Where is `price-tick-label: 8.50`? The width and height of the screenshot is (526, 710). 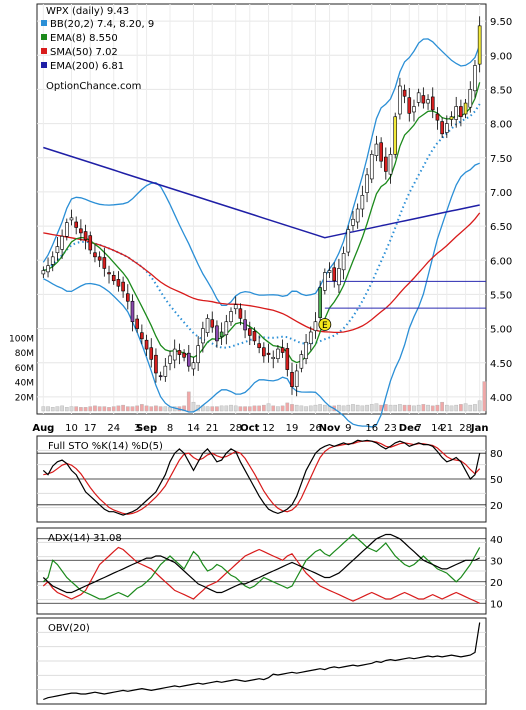 price-tick-label: 8.50 is located at coordinates (501, 90).